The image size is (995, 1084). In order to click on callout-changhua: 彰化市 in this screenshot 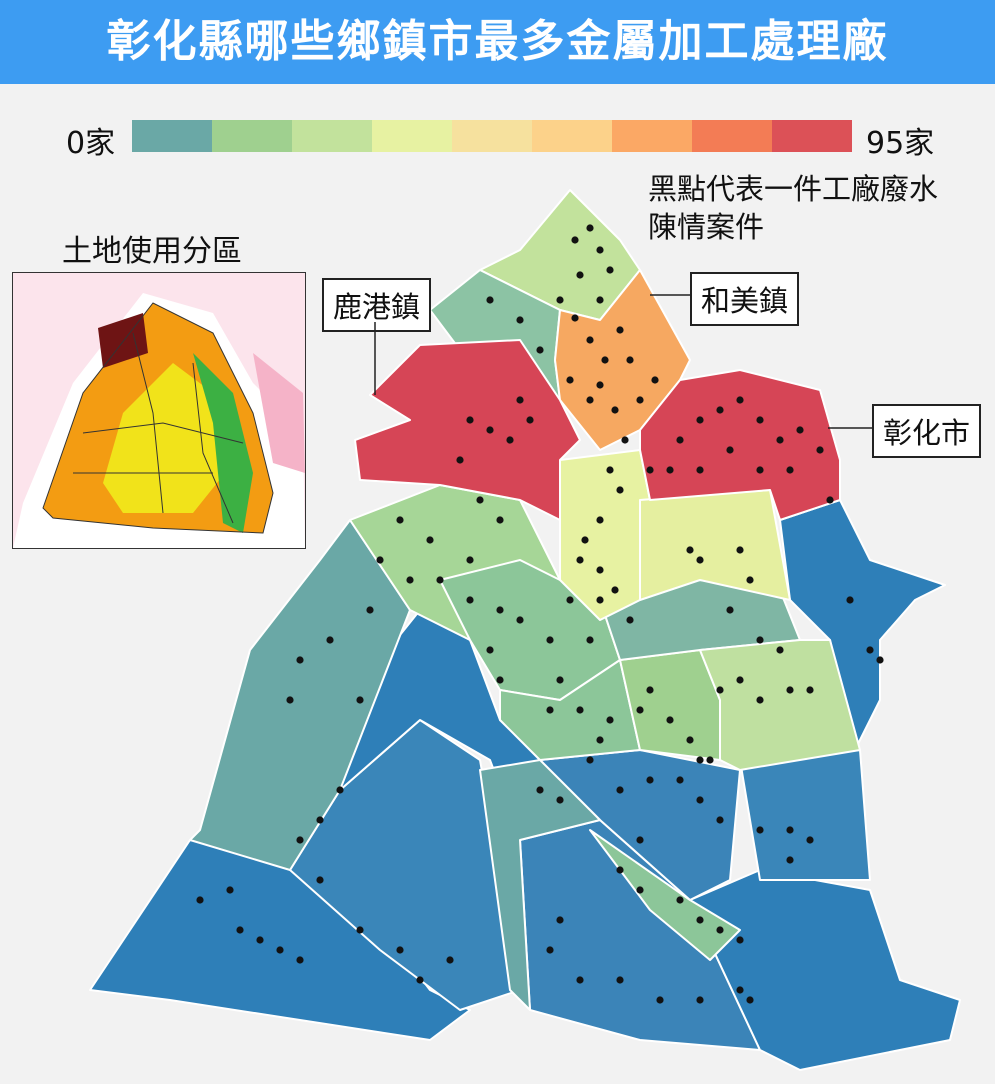, I will do `click(927, 431)`.